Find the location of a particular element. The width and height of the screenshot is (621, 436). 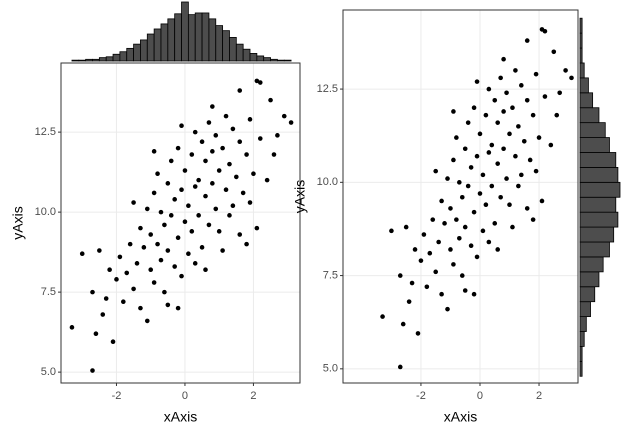

y-axis-title: yAxis is located at coordinates (18, 222).